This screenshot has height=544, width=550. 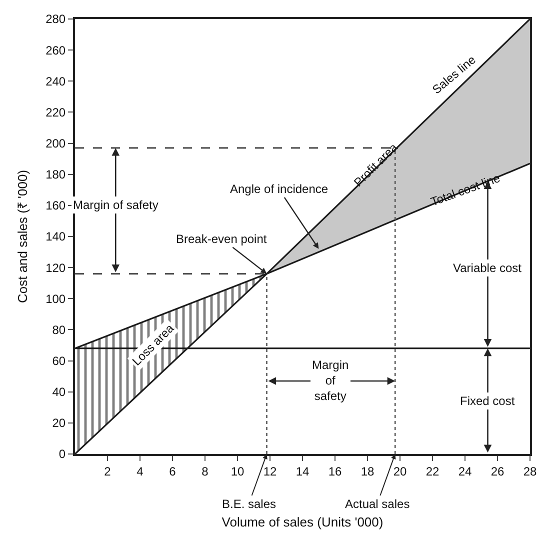 What do you see at coordinates (205, 471) in the screenshot?
I see `x-tick-label: 8` at bounding box center [205, 471].